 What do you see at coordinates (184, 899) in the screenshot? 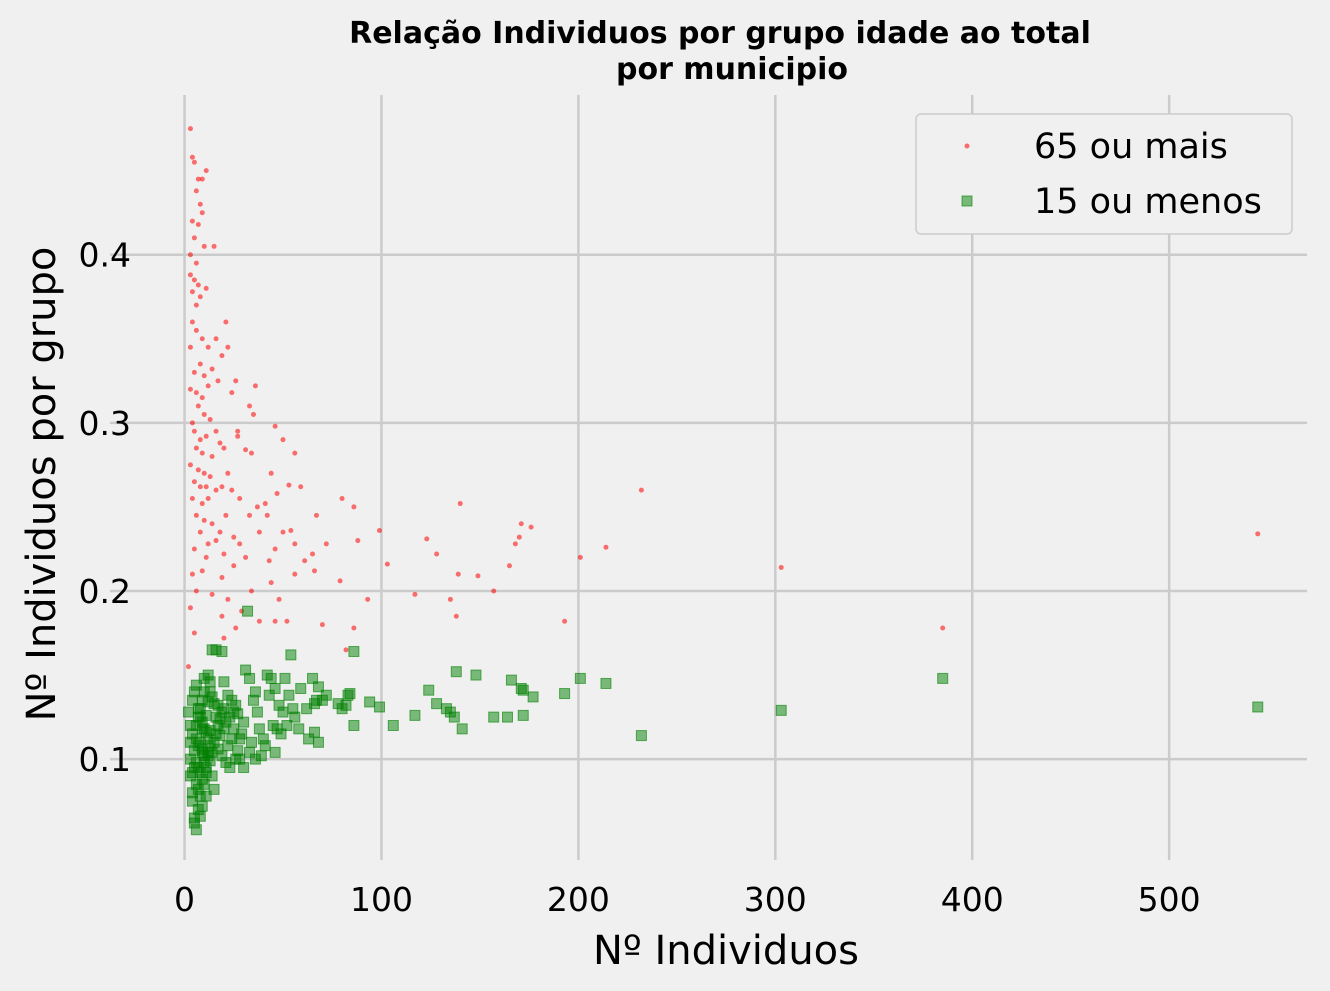
I see `x-tick-label: 0` at bounding box center [184, 899].